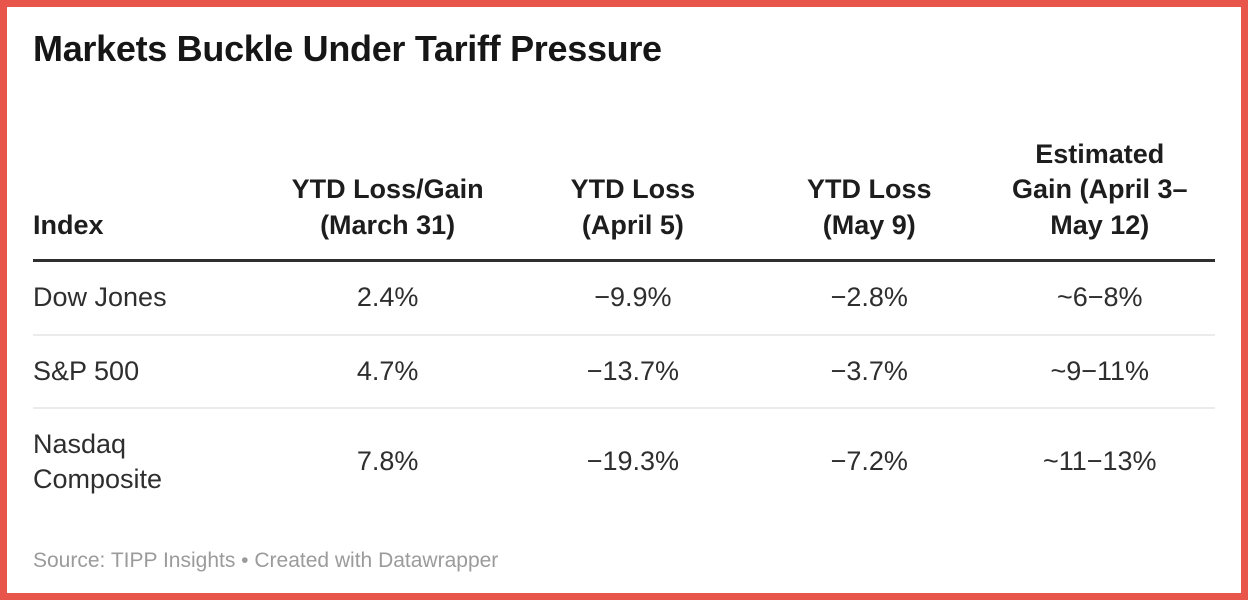 The image size is (1248, 600). What do you see at coordinates (869, 371) in the screenshot?
I see `cell-ytd-may-9: −3.7%` at bounding box center [869, 371].